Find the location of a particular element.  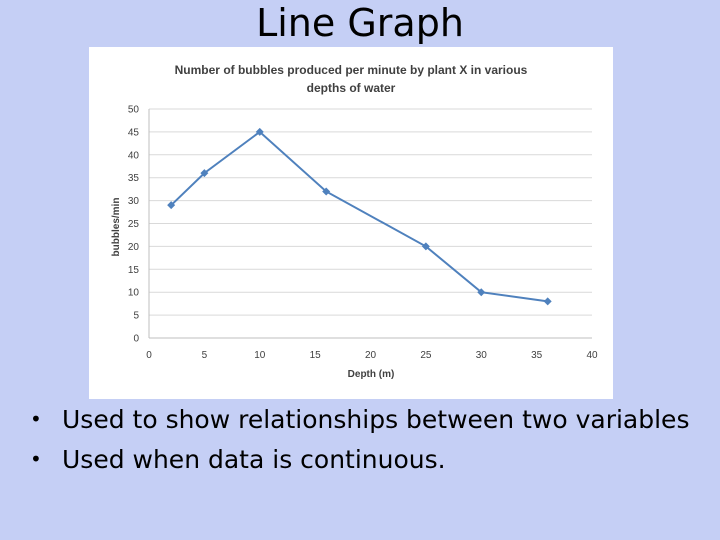

y-tick-label: 10 is located at coordinates (134, 293).